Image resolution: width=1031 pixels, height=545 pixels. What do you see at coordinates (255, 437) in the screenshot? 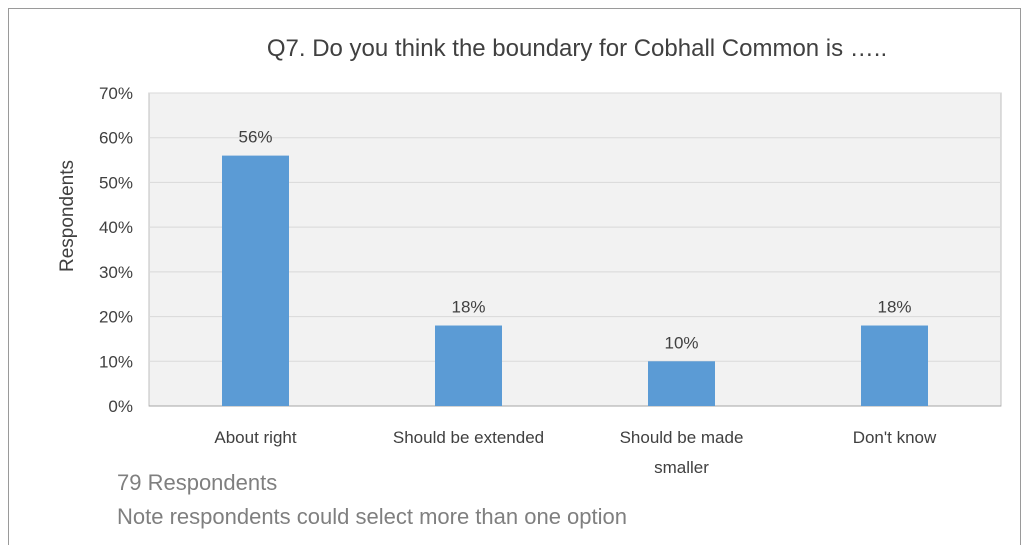
I see `x-tick-label: About right` at bounding box center [255, 437].